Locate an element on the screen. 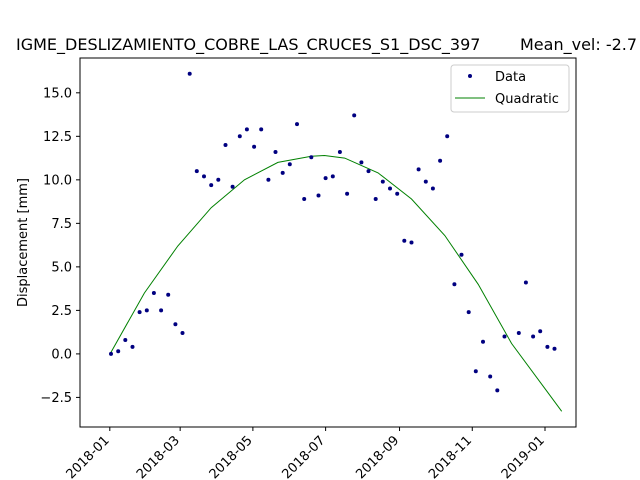  legend: Data Quadratic is located at coordinates (510, 88).